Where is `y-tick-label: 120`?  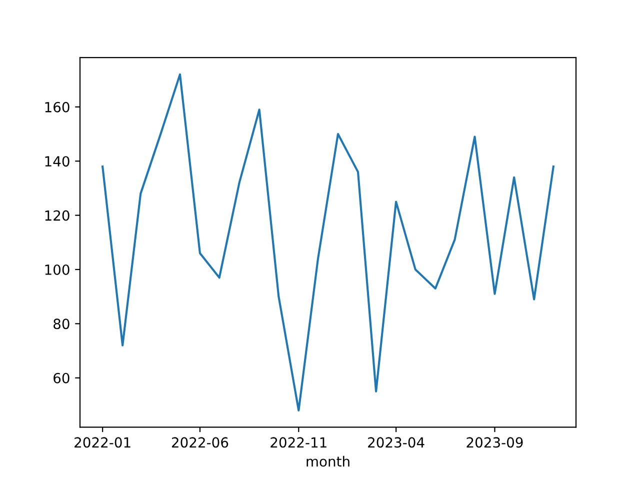 y-tick-label: 120 is located at coordinates (57, 215).